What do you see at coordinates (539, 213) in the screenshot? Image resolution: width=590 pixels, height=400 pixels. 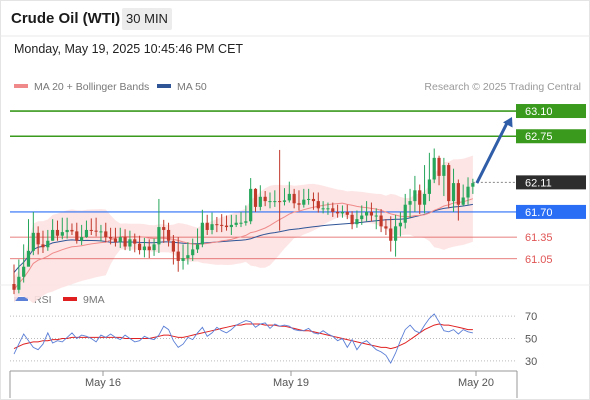 I see `level-label-61.70: 61.70` at bounding box center [539, 213].